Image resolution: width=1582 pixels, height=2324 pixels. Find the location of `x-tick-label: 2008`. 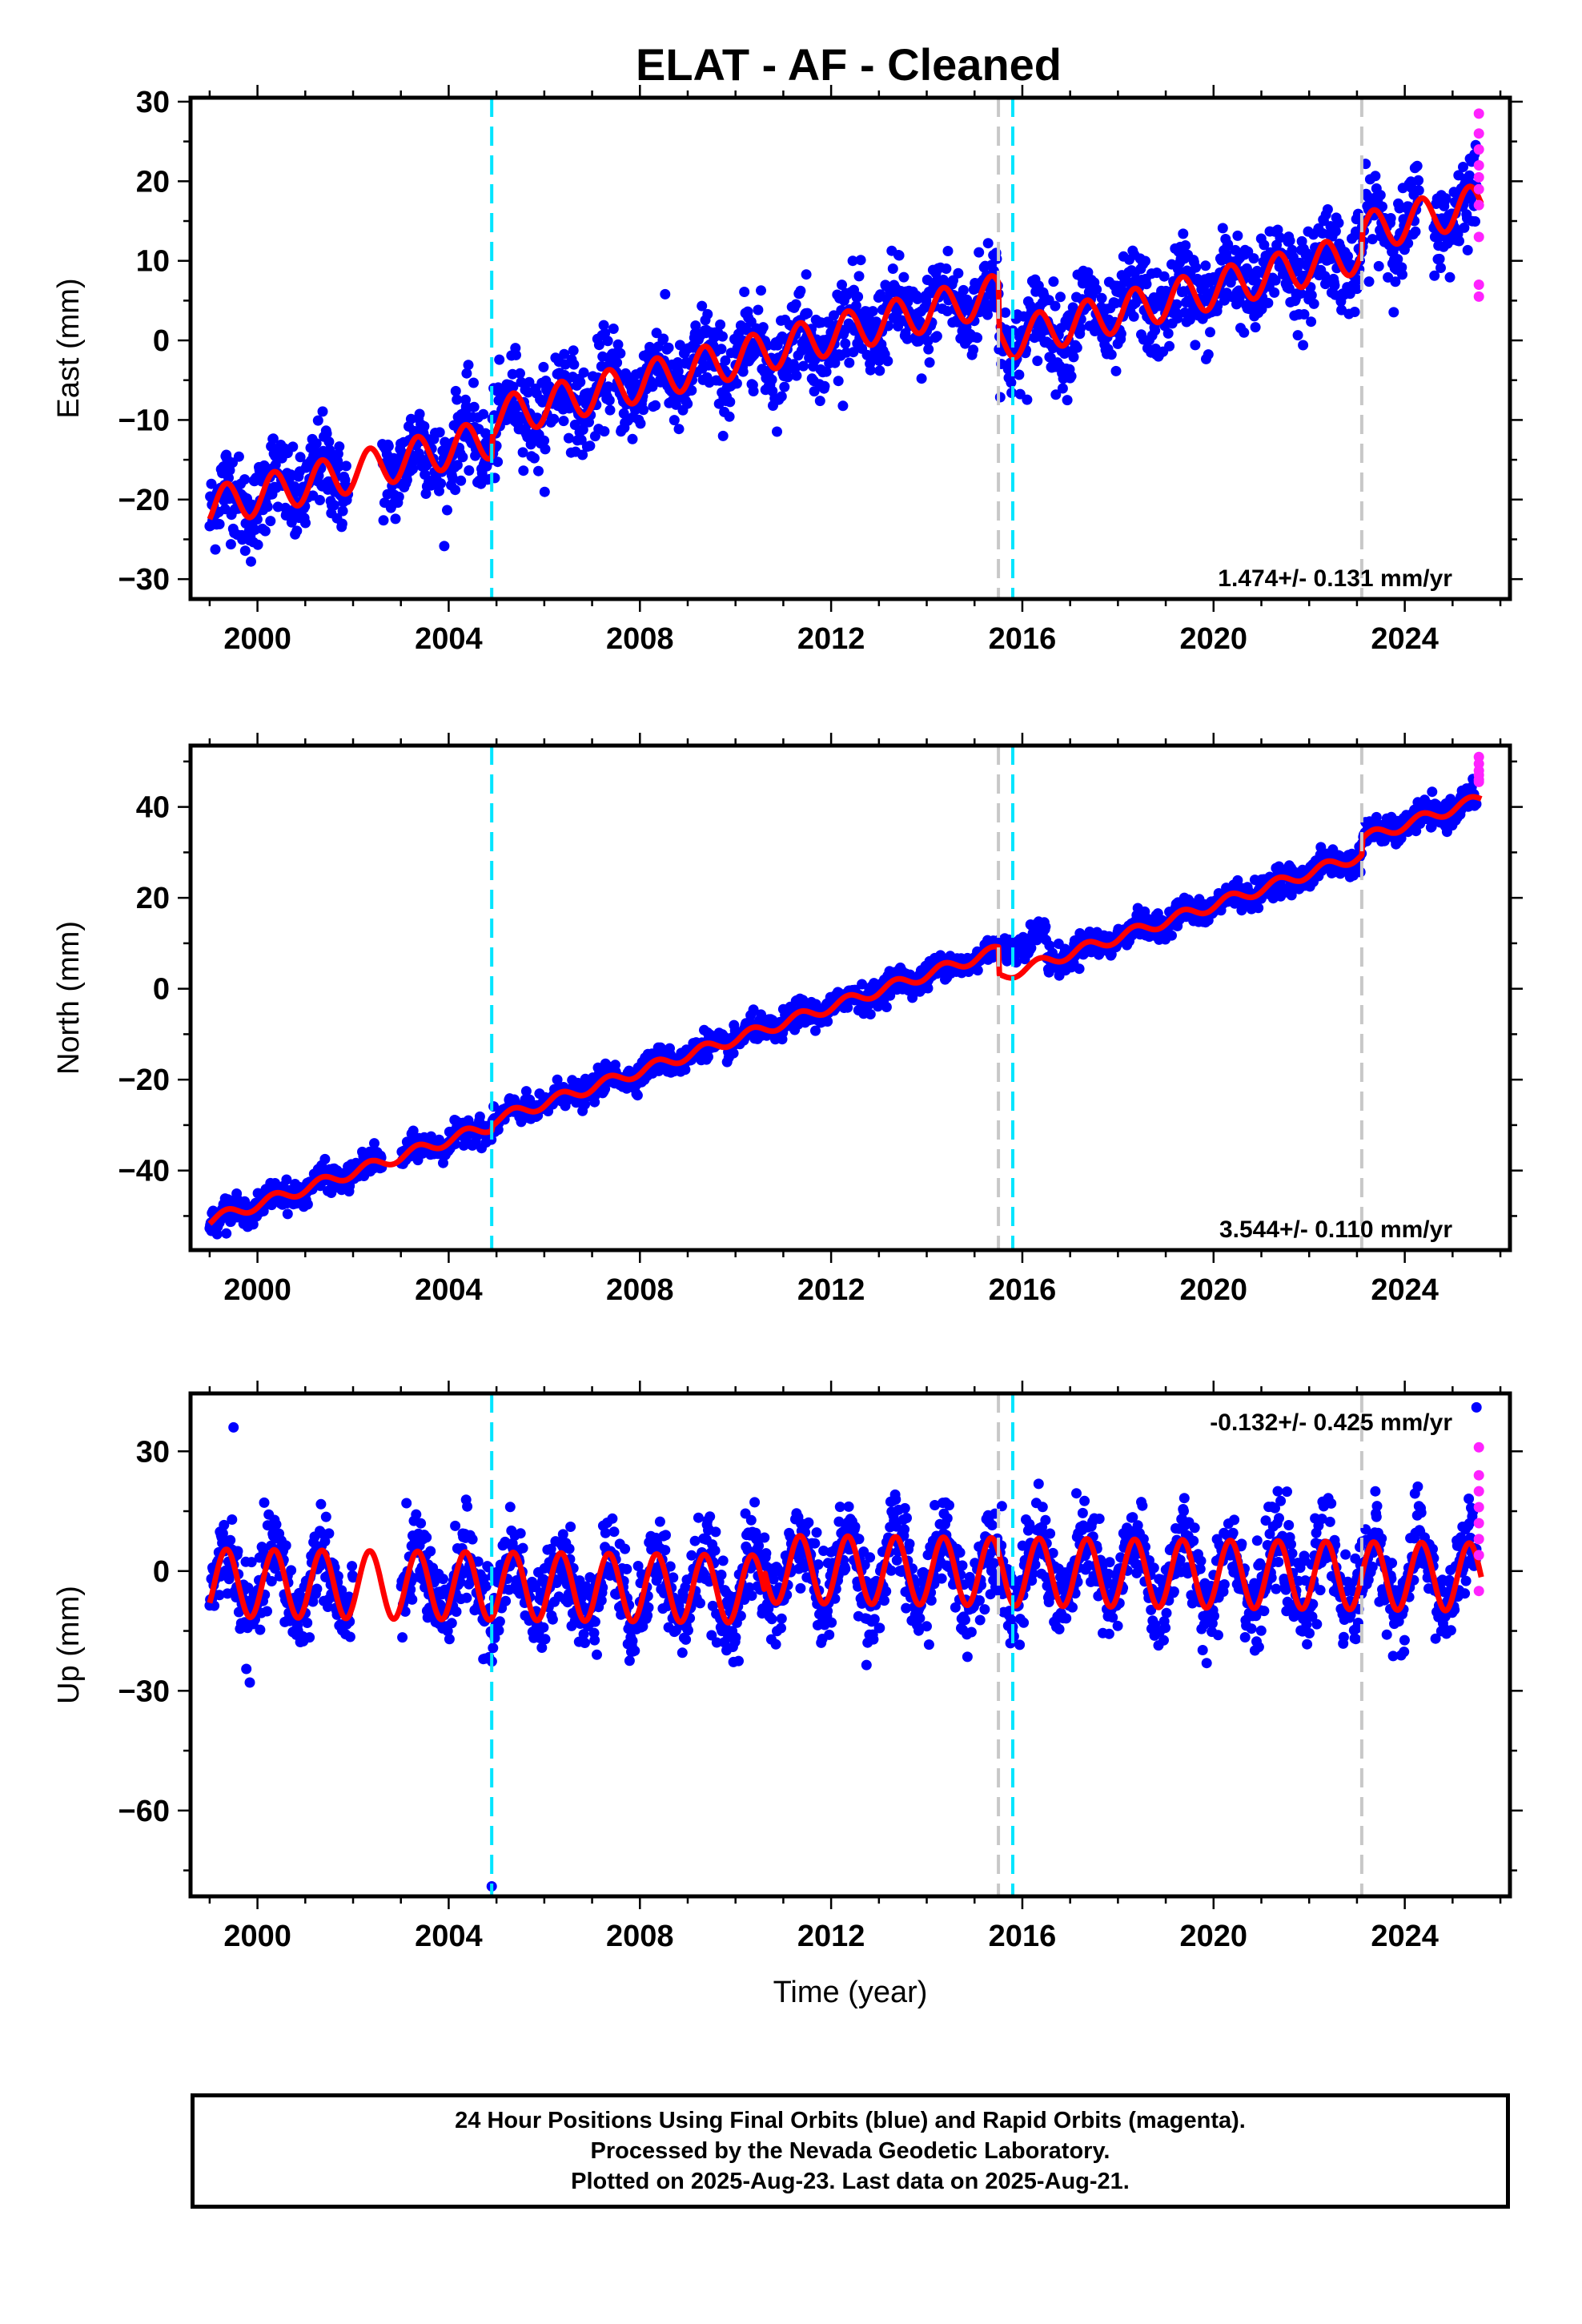

x-tick-label: 2008 is located at coordinates (640, 639).